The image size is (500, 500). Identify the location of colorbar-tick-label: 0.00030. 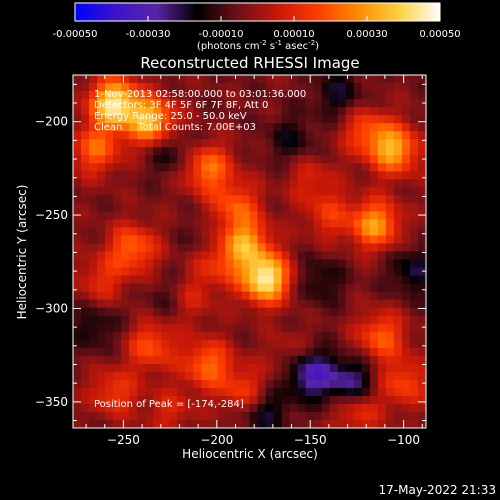
(366, 34).